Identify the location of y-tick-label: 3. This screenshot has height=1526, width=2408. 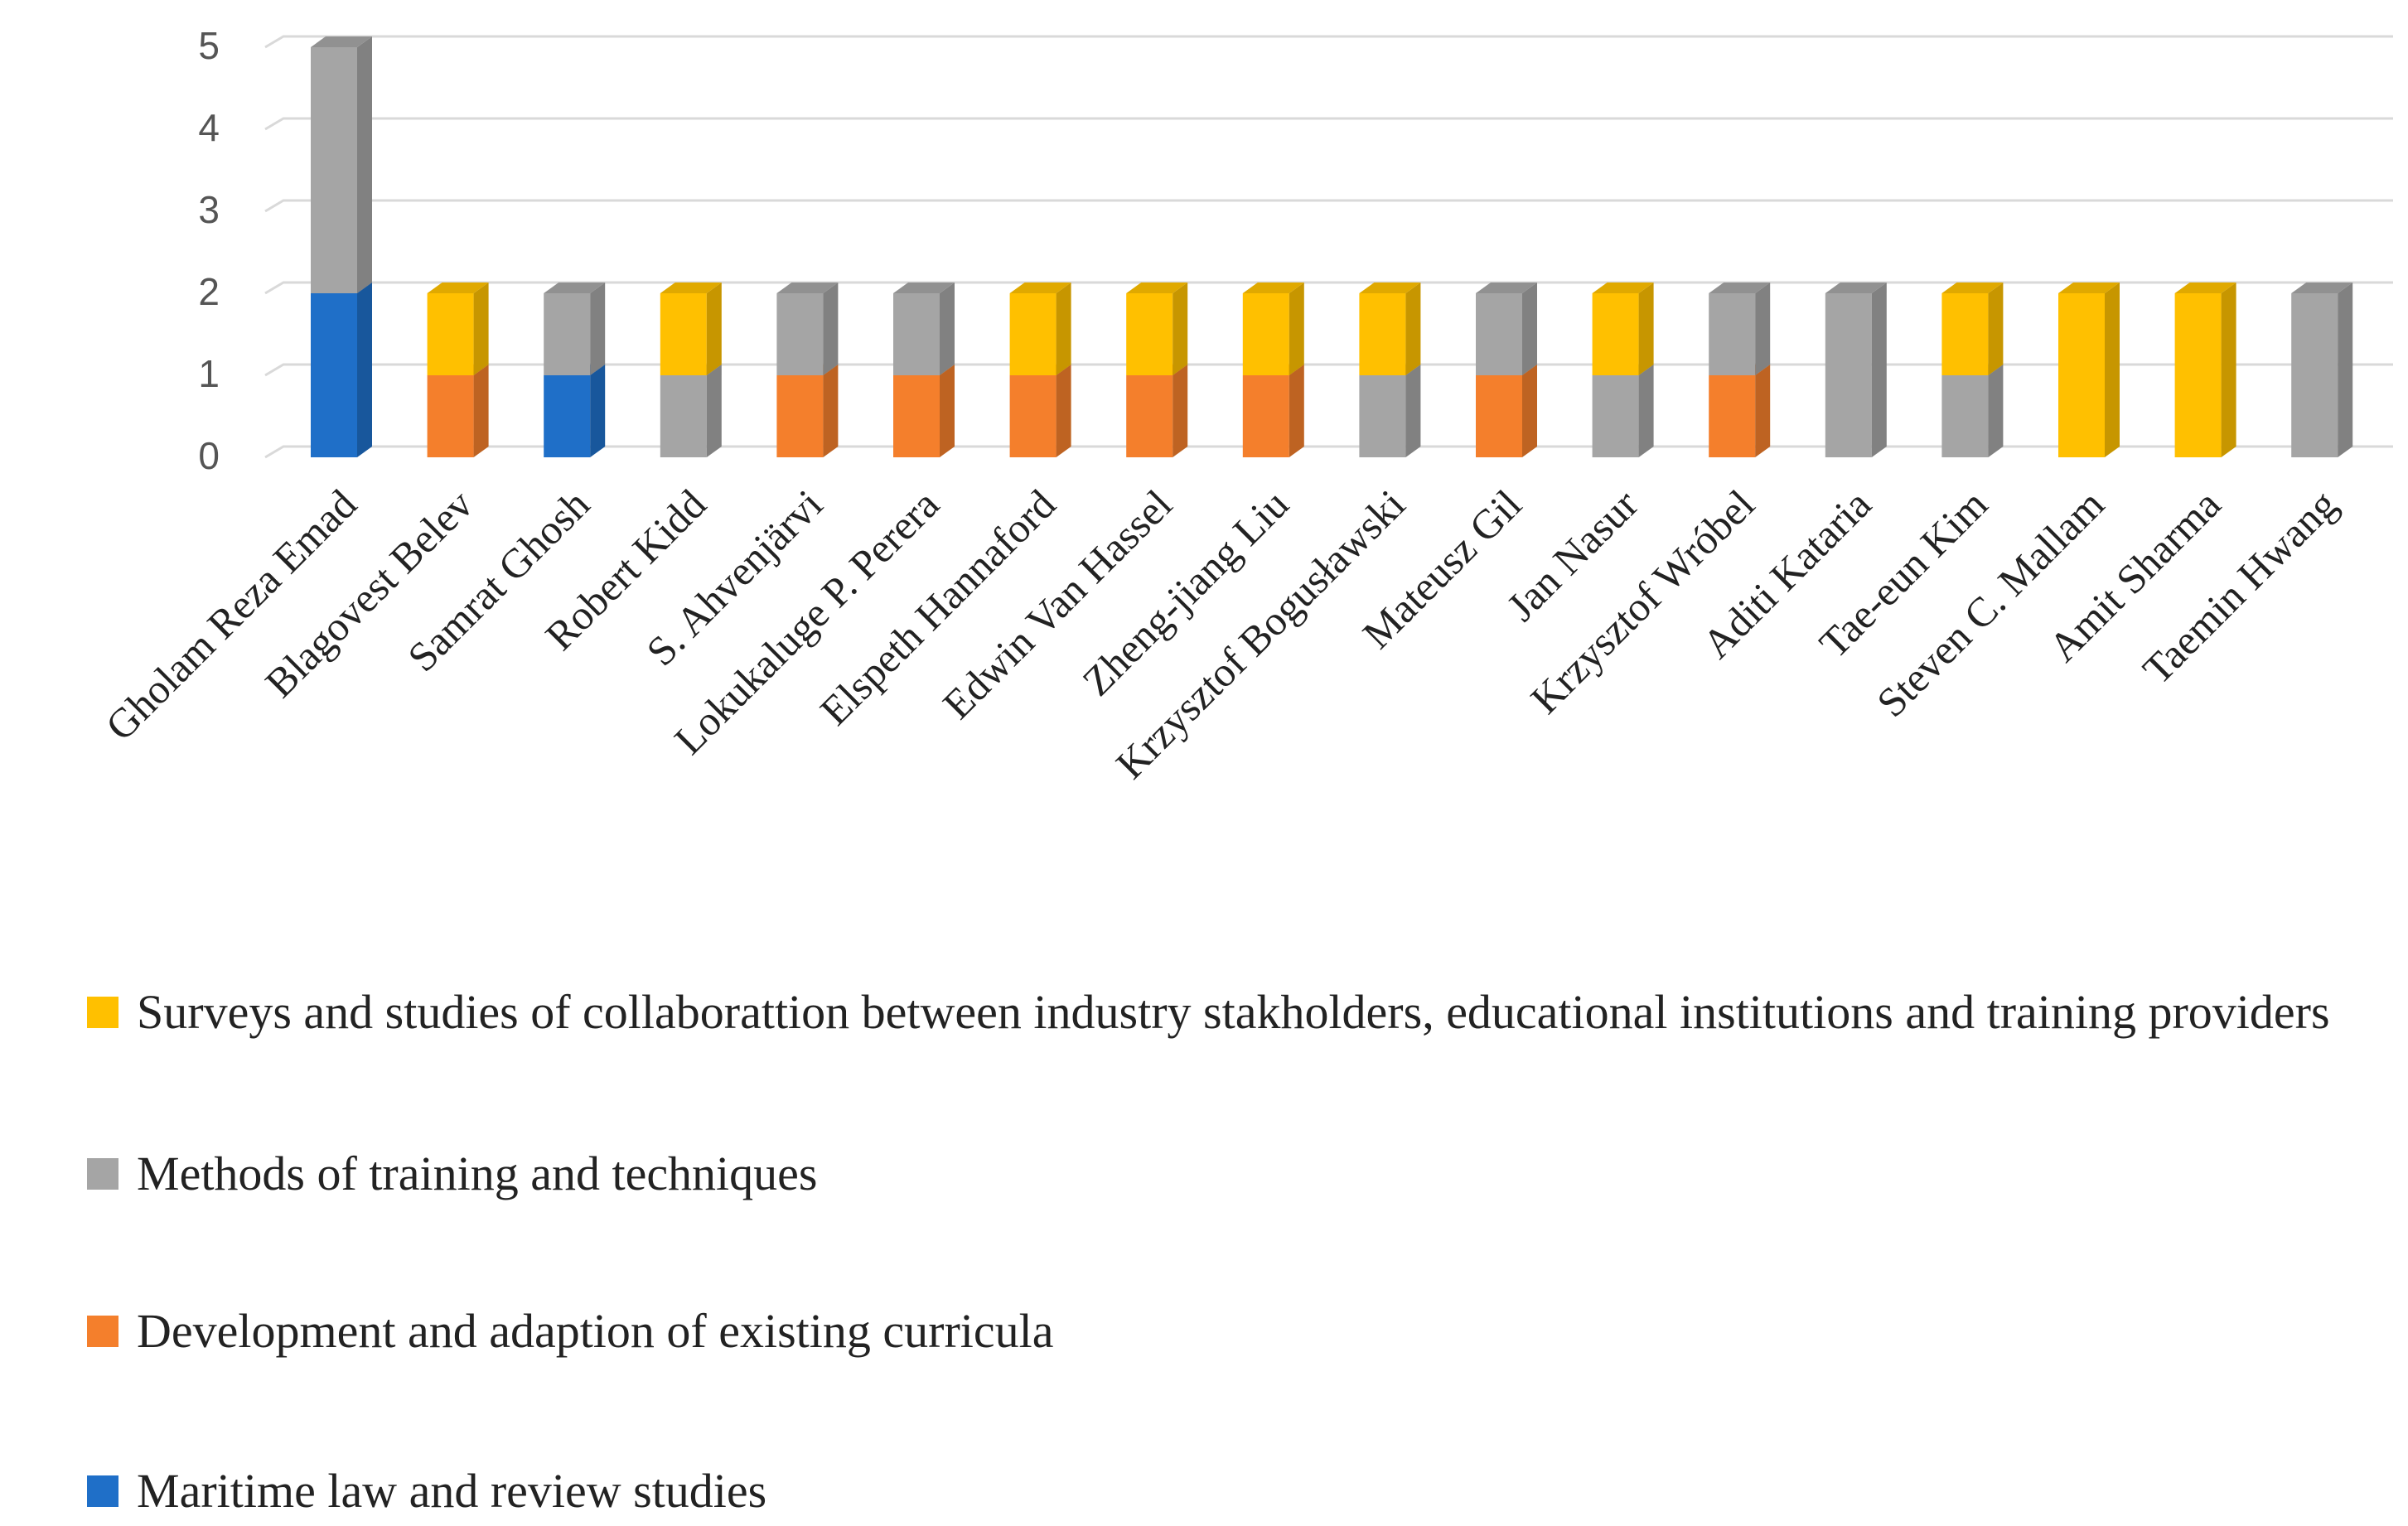
(209, 209).